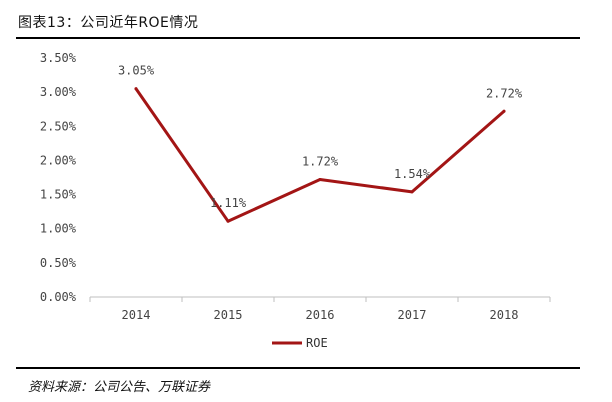 This screenshot has width=612, height=402. Describe the element at coordinates (317, 343) in the screenshot. I see `legend-label: ROE` at that location.